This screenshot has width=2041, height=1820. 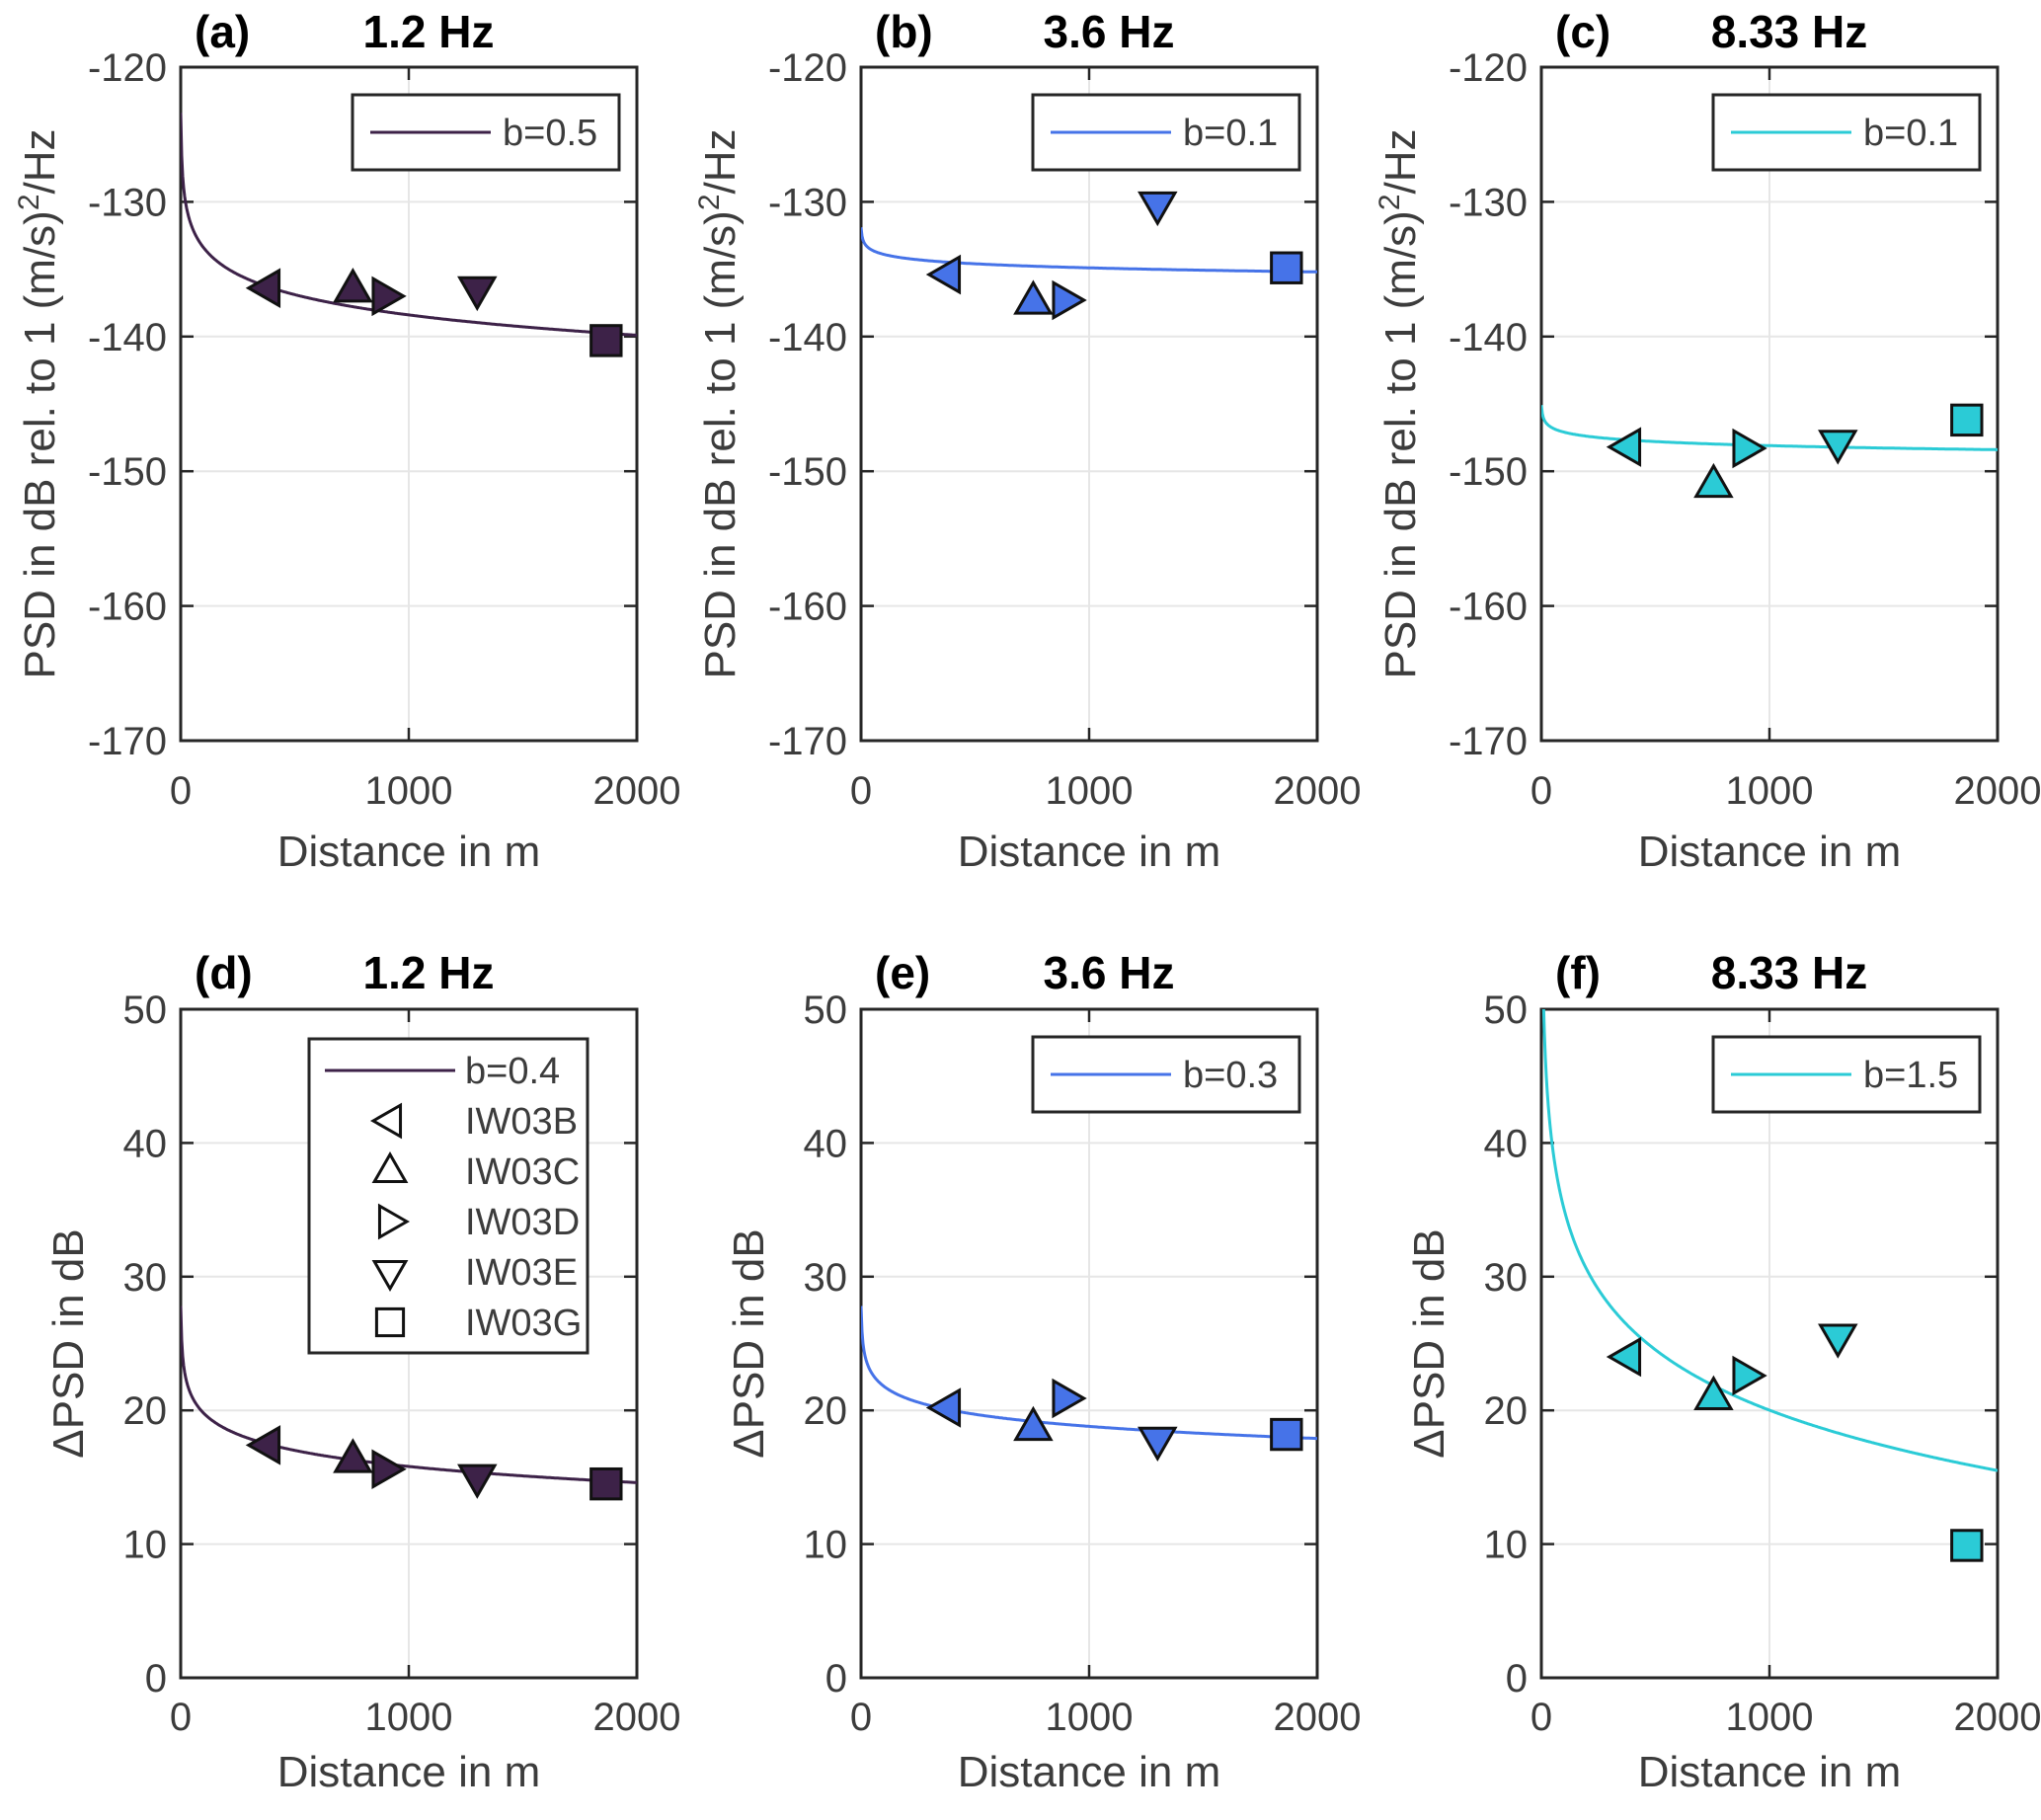 What do you see at coordinates (904, 31) in the screenshot?
I see `panel-letter: (b)` at bounding box center [904, 31].